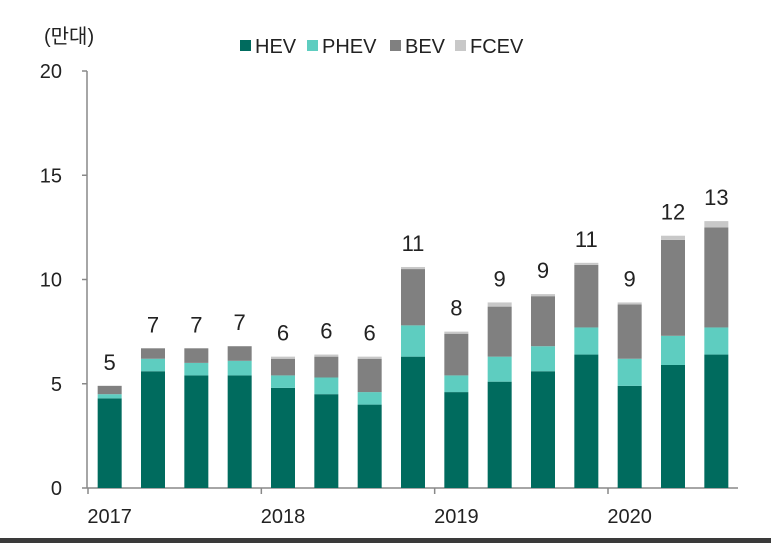  Describe the element at coordinates (382, 47) in the screenshot. I see `legend: HEV PHEV BEV FCEV` at that location.